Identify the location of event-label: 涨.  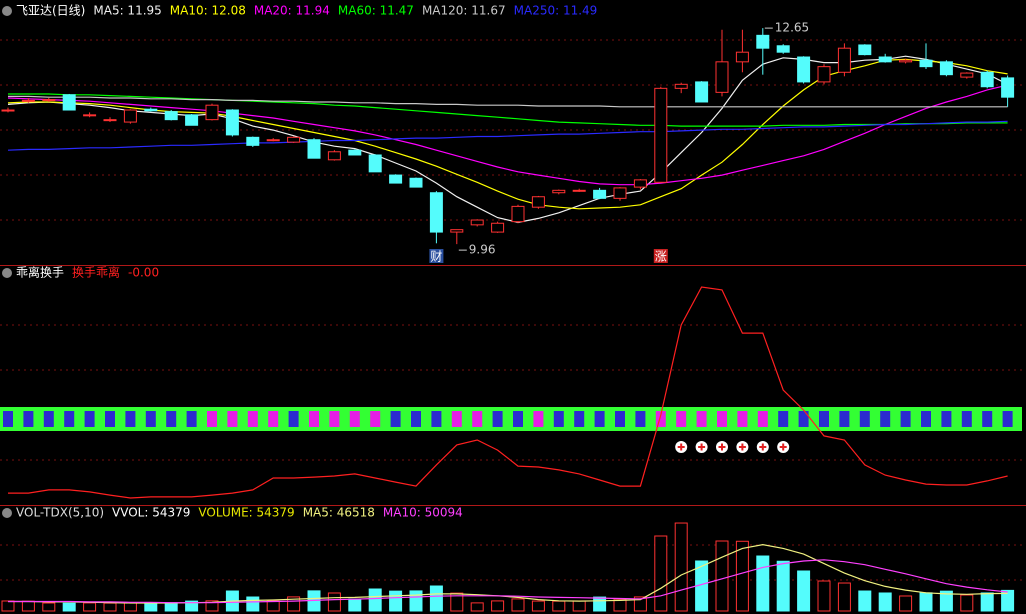
(661, 256).